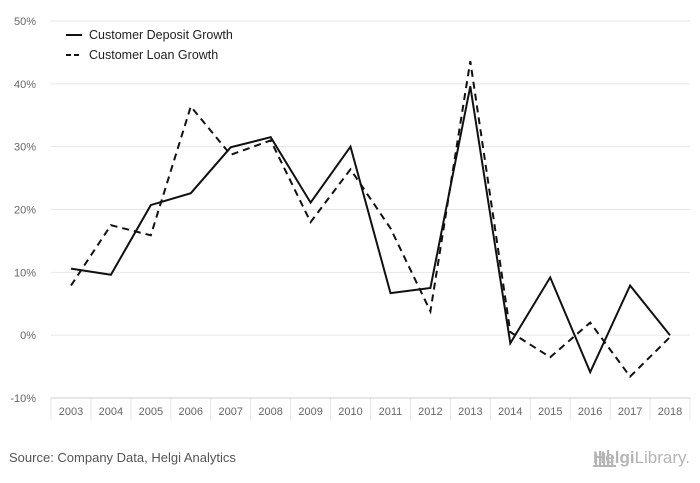 The image size is (700, 483). What do you see at coordinates (25, 85) in the screenshot?
I see `y-tick-label: 40%` at bounding box center [25, 85].